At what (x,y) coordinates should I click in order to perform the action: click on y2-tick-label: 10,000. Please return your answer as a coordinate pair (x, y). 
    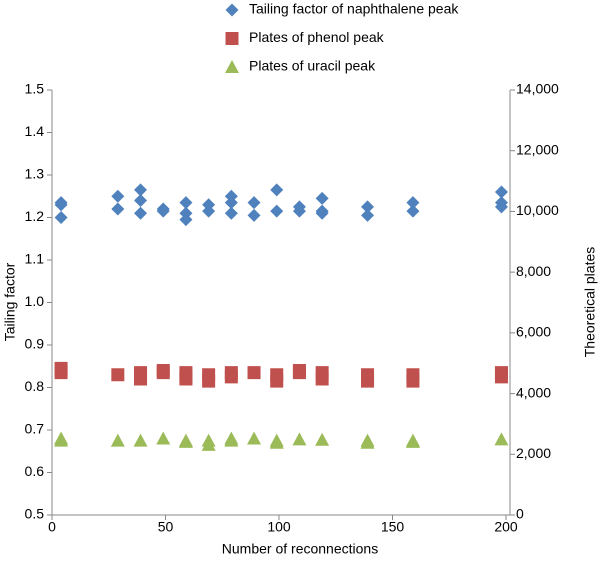
    Looking at the image, I should click on (537, 210).